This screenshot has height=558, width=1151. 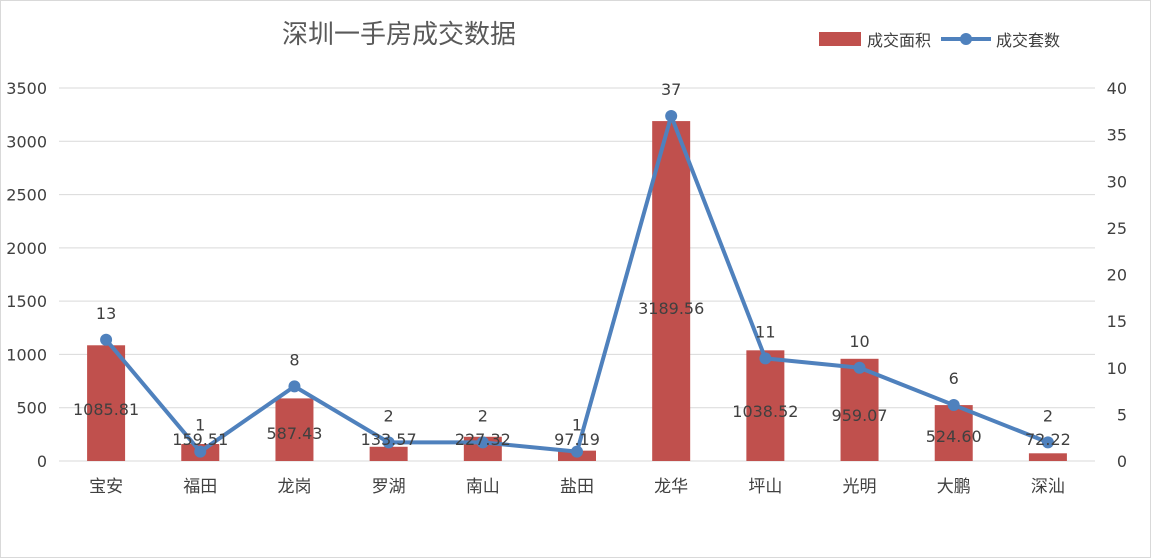 I want to click on category-label: 罗湖, so click(x=389, y=487).